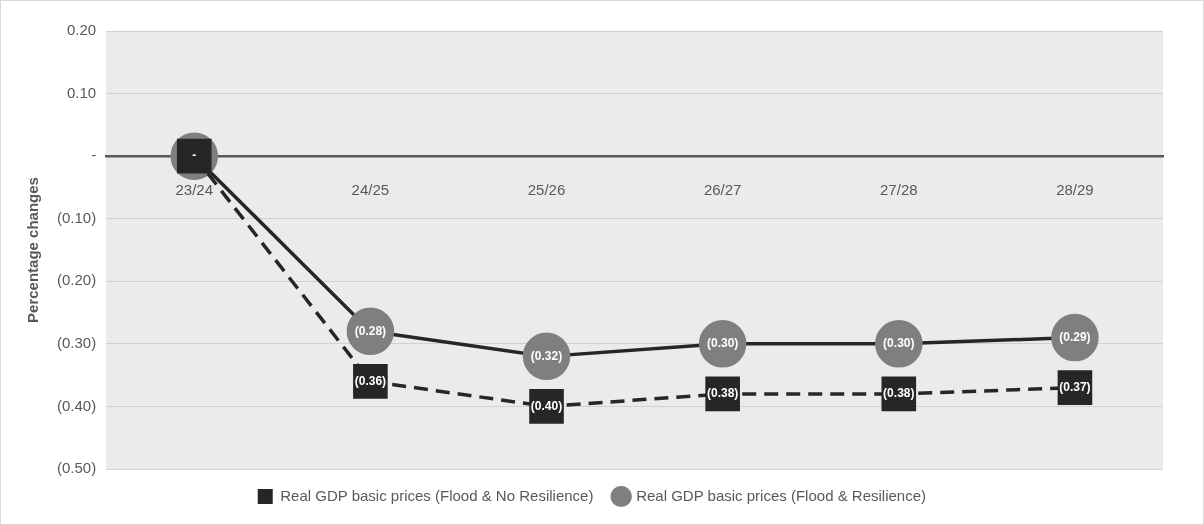 The height and width of the screenshot is (525, 1204). Describe the element at coordinates (722, 190) in the screenshot. I see `x-tick-label: 26/27` at that location.